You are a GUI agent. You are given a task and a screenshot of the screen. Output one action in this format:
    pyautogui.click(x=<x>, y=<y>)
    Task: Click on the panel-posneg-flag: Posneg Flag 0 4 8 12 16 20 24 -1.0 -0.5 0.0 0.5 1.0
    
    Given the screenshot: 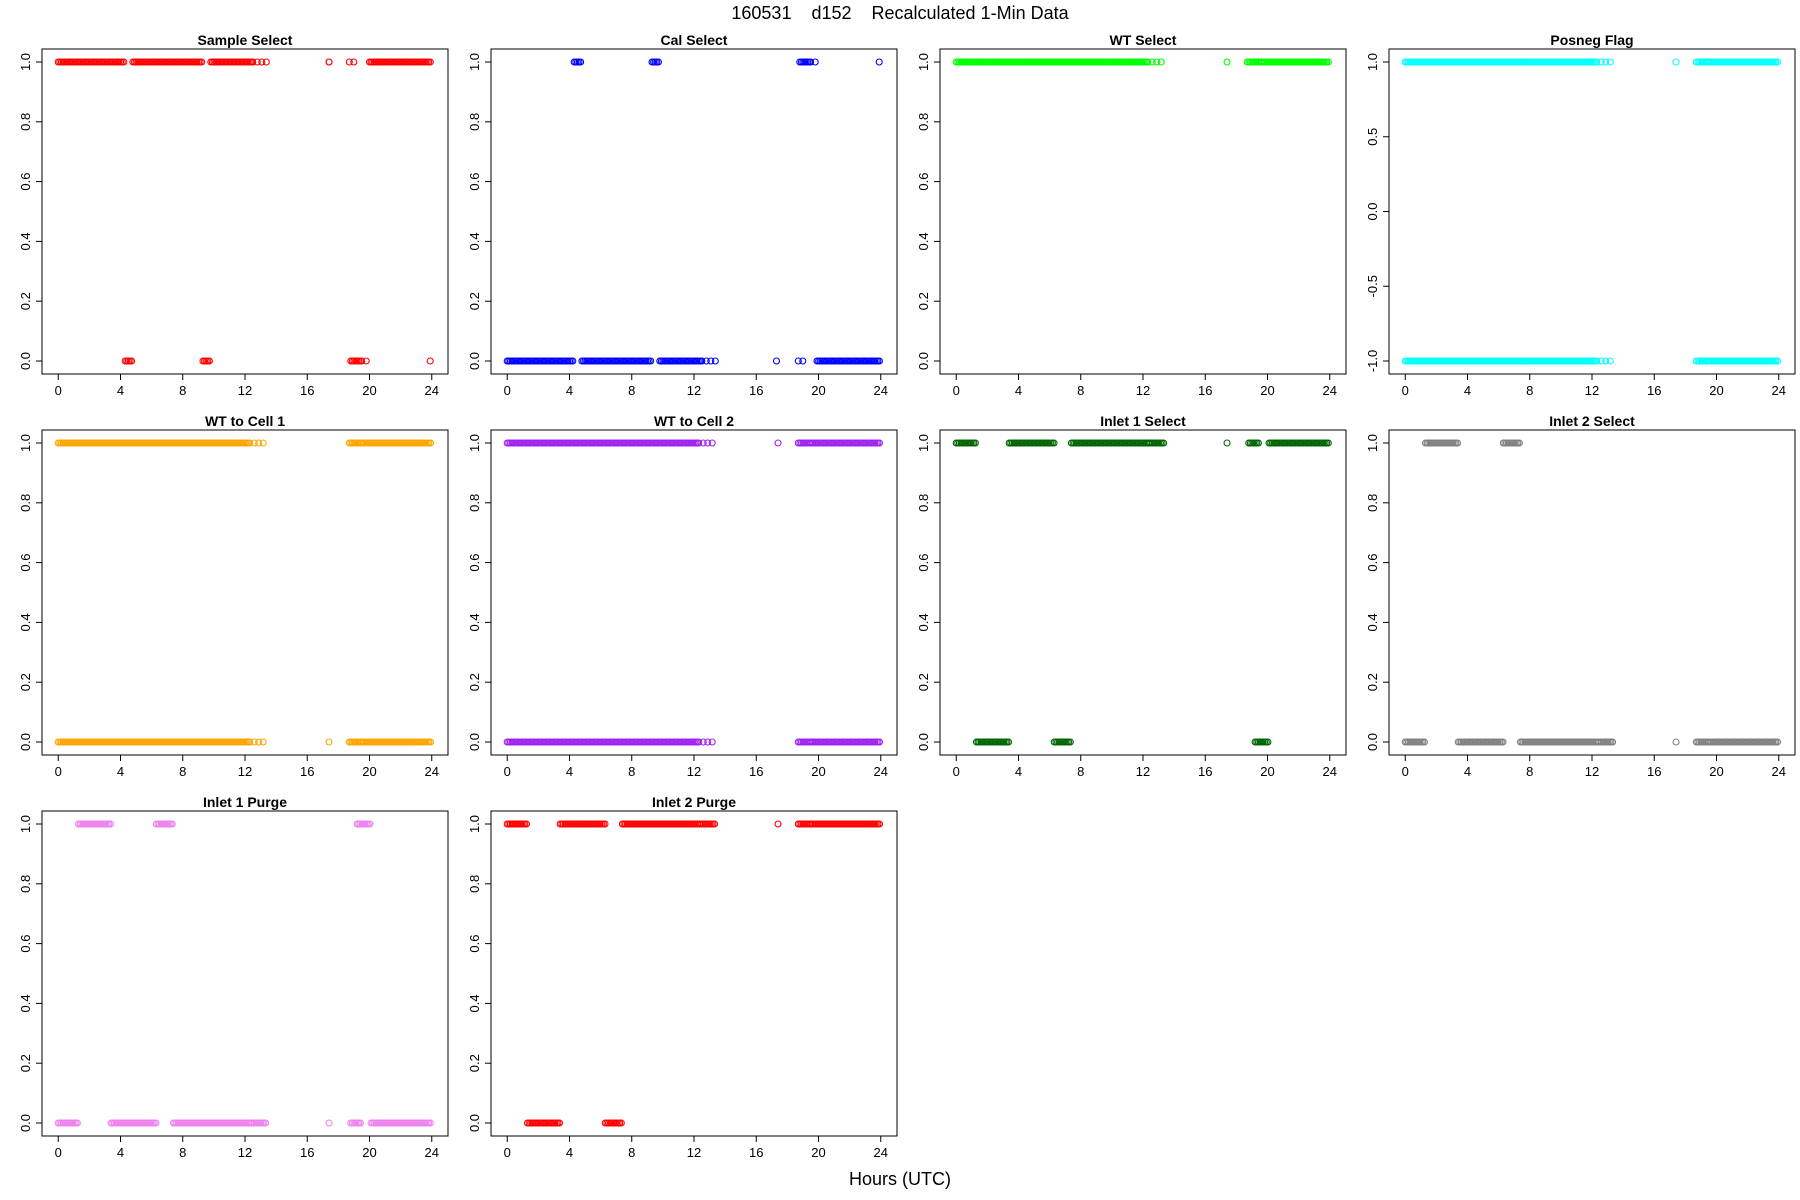 What is the action you would take?
    pyautogui.click(x=1580, y=215)
    